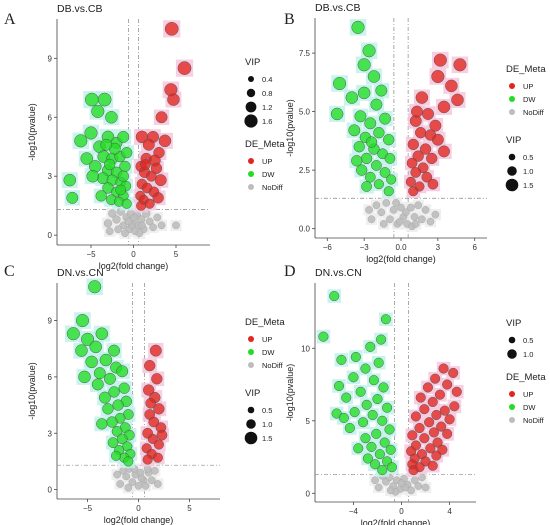  What do you see at coordinates (534, 112) in the screenshot?
I see `meta-legend-label: NoDiff` at bounding box center [534, 112].